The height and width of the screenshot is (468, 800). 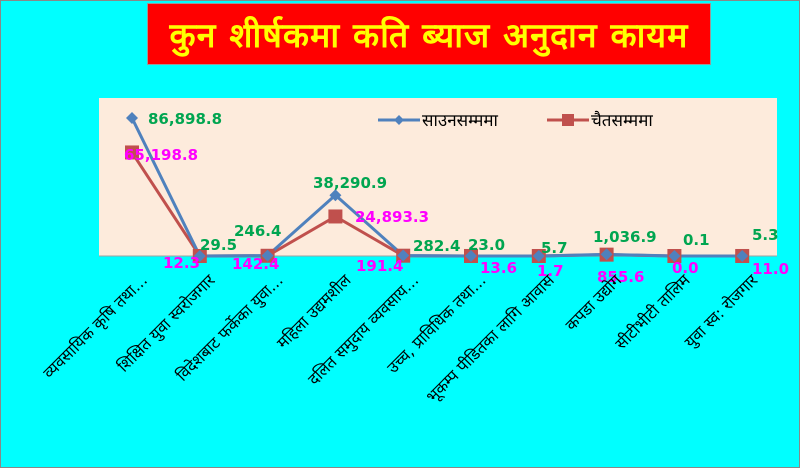 I want to click on data-label: 1,036.9, so click(x=625, y=237).